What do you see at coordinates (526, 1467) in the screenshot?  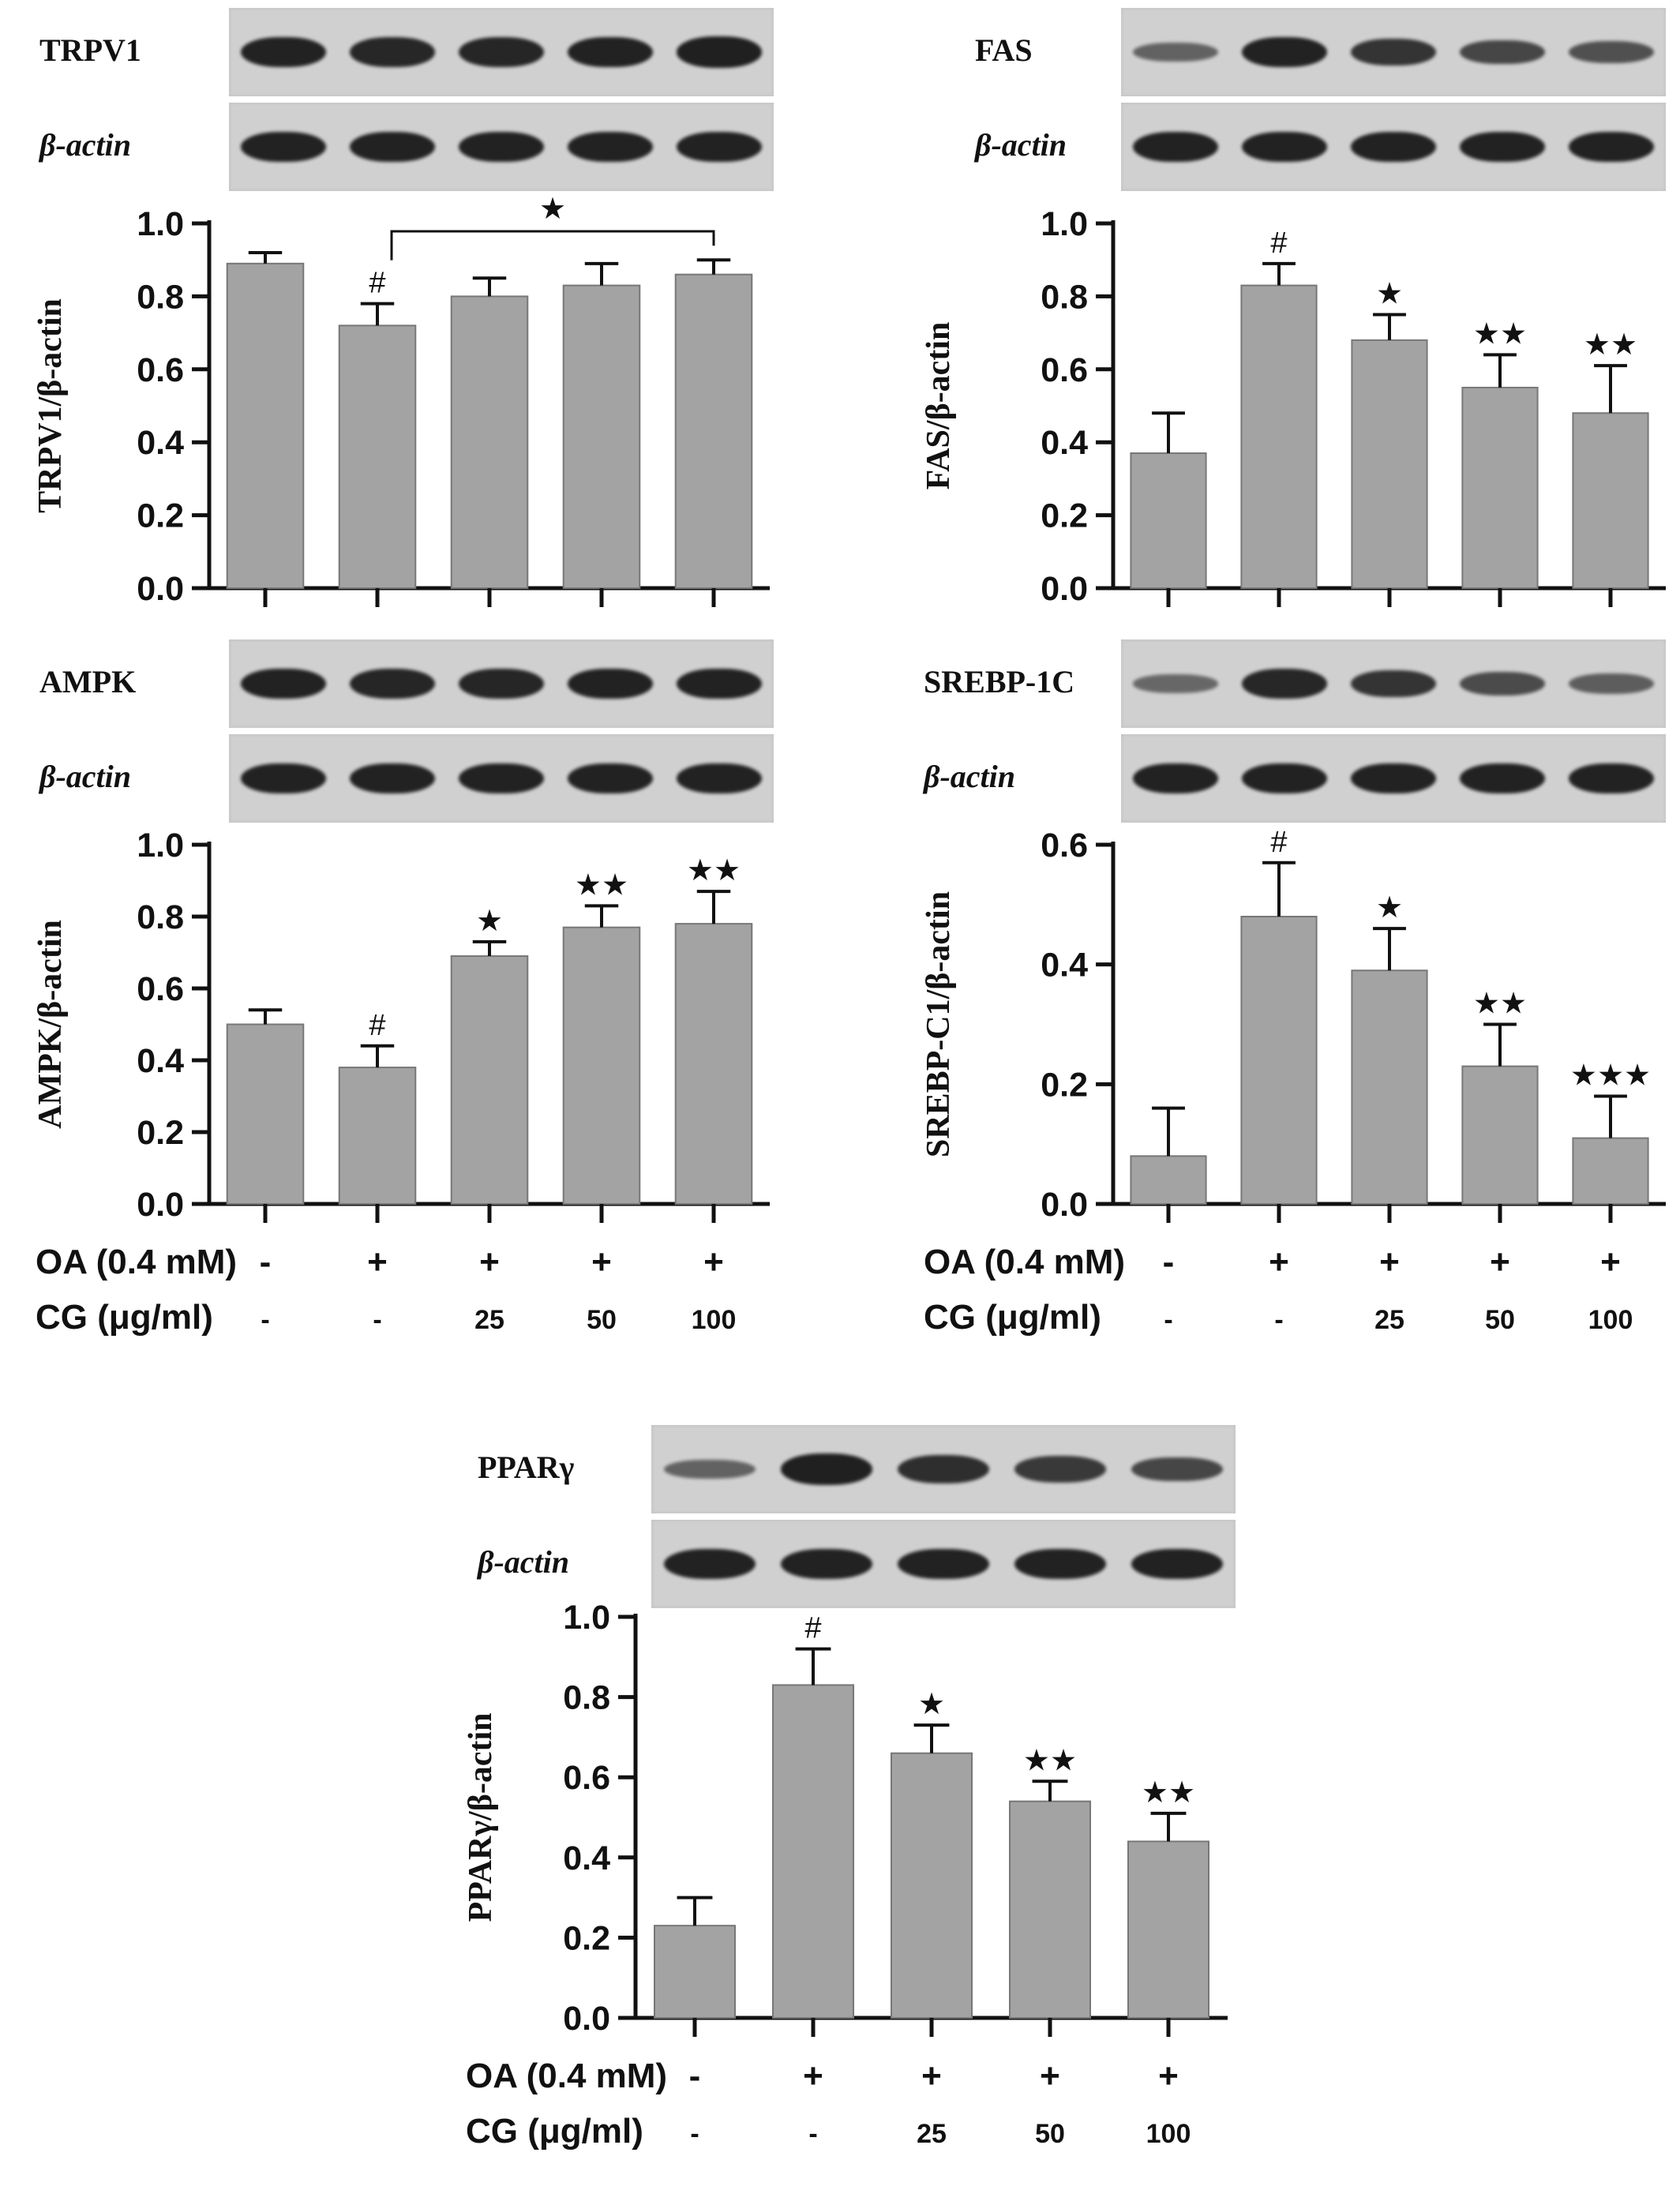 I see `blot-label-target: PPARγ` at bounding box center [526, 1467].